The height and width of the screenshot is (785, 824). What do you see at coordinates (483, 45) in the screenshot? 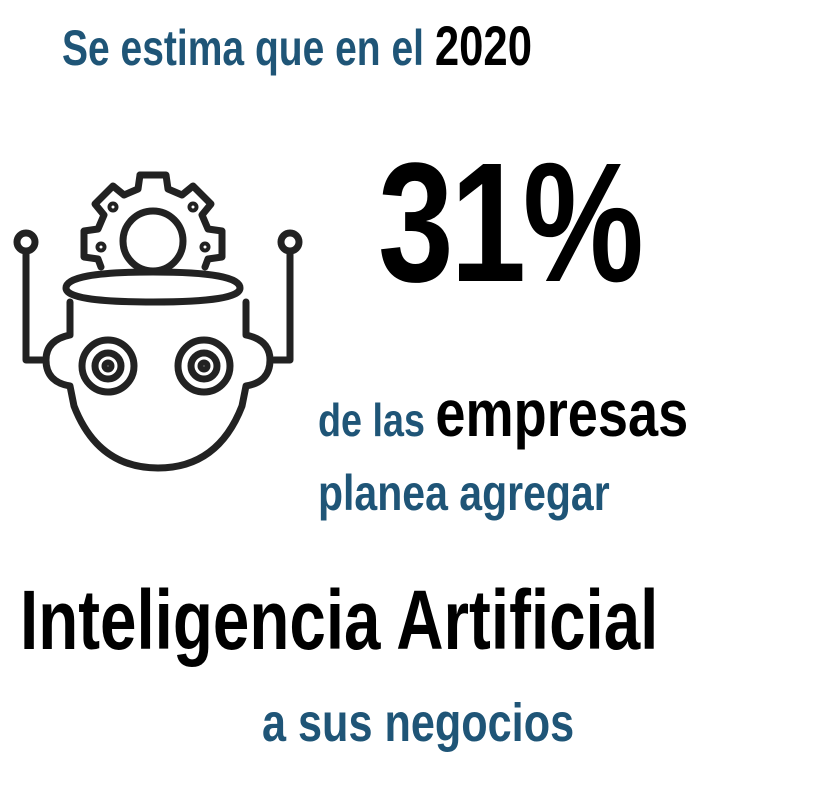
I see `headline-year: 2020` at bounding box center [483, 45].